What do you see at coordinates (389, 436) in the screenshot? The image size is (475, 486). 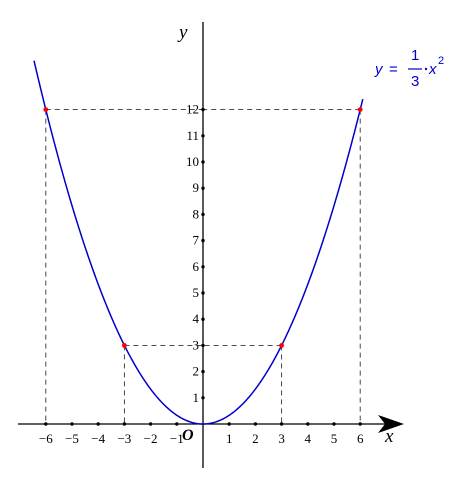 I see `x-axis-label: x` at bounding box center [389, 436].